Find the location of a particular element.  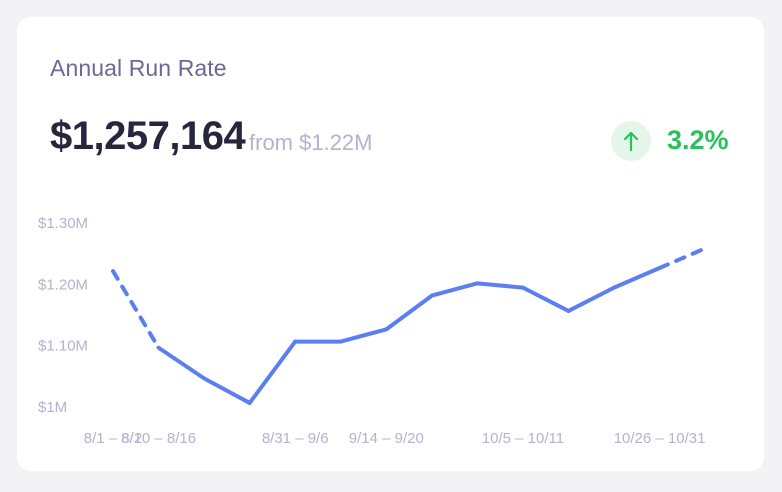

x-tick-label: 9/14 – 9/20 is located at coordinates (386, 438).